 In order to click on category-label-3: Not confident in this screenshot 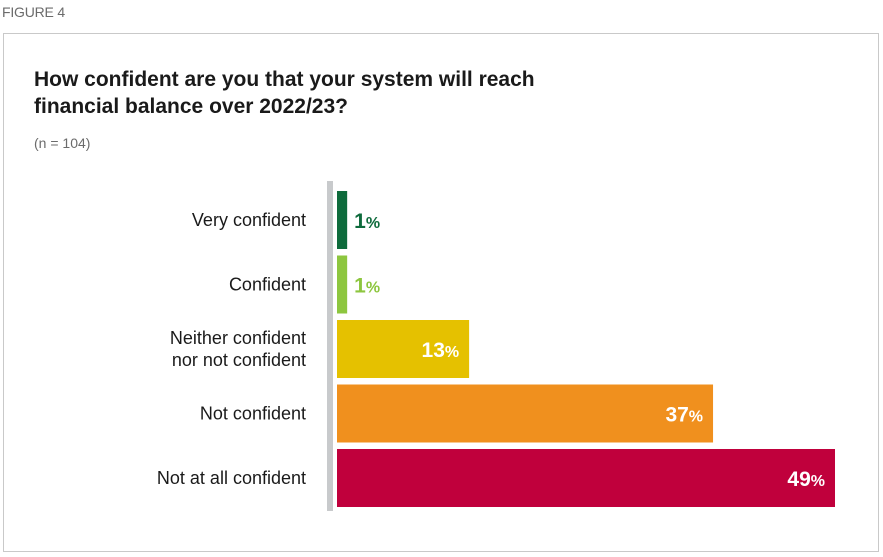, I will do `click(253, 414)`.